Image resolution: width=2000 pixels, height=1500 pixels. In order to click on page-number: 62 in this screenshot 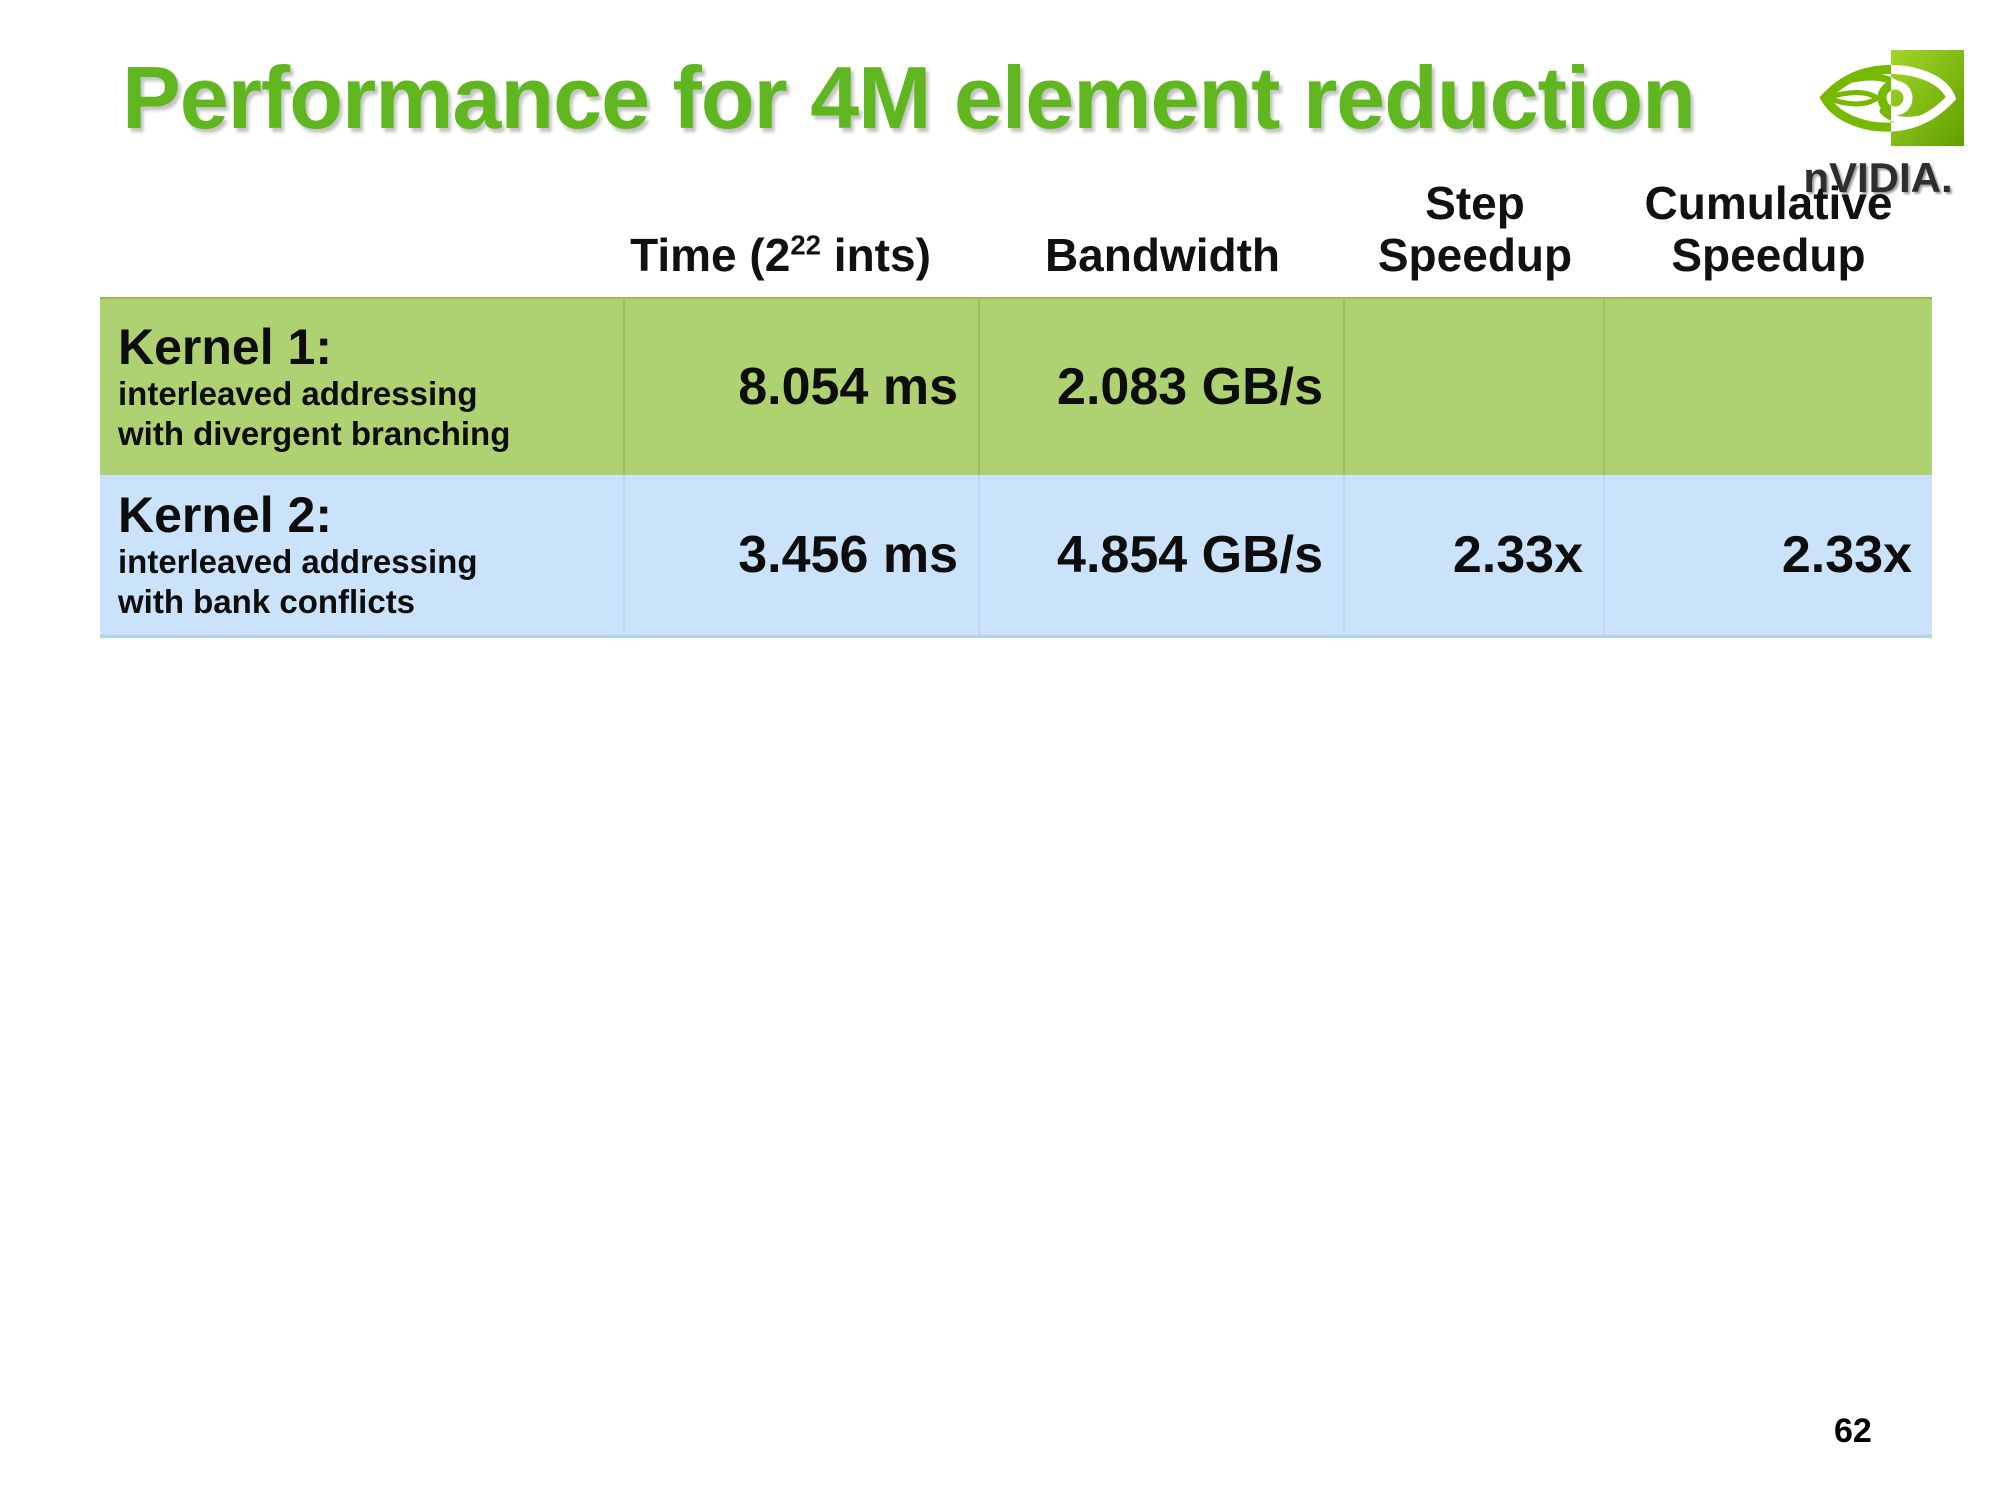, I will do `click(1853, 1431)`.